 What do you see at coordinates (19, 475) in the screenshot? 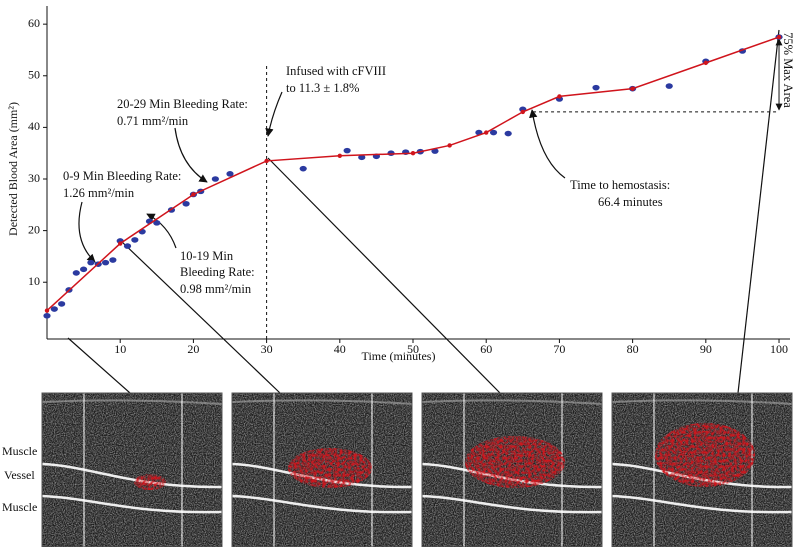
I see `panel-label: Vessel` at bounding box center [19, 475].